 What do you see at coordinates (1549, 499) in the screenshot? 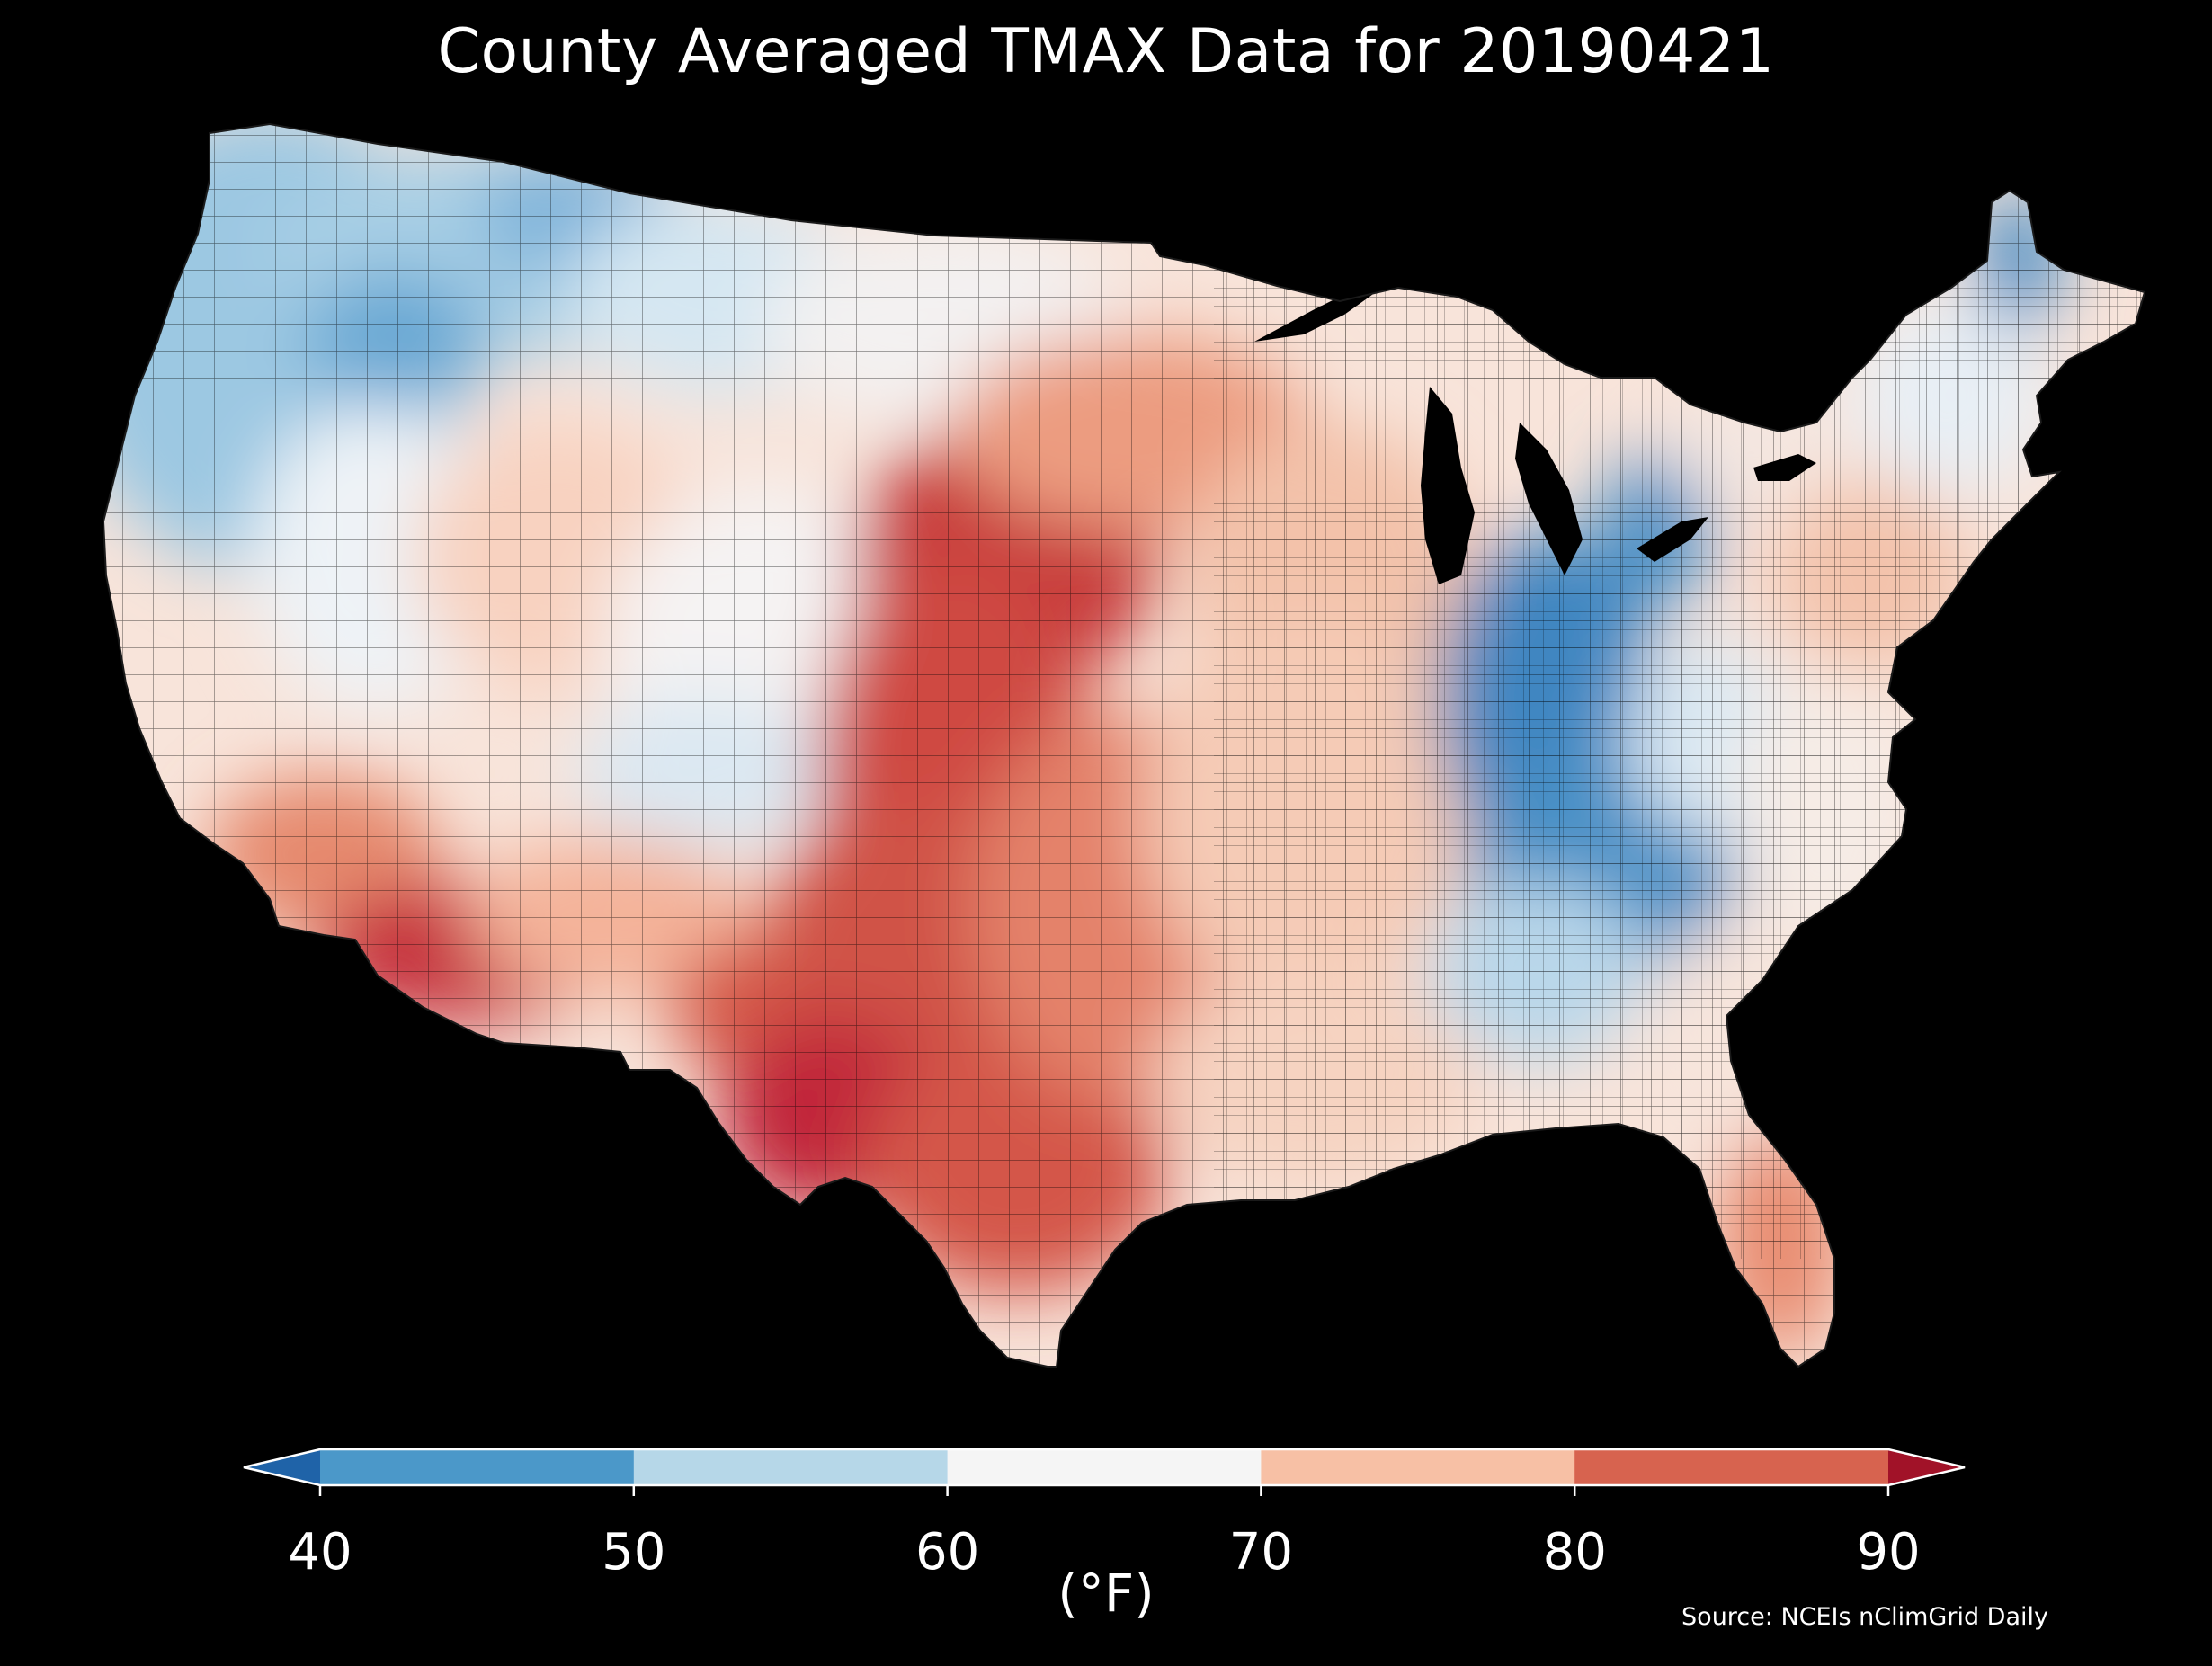
I see `lake-huron` at bounding box center [1549, 499].